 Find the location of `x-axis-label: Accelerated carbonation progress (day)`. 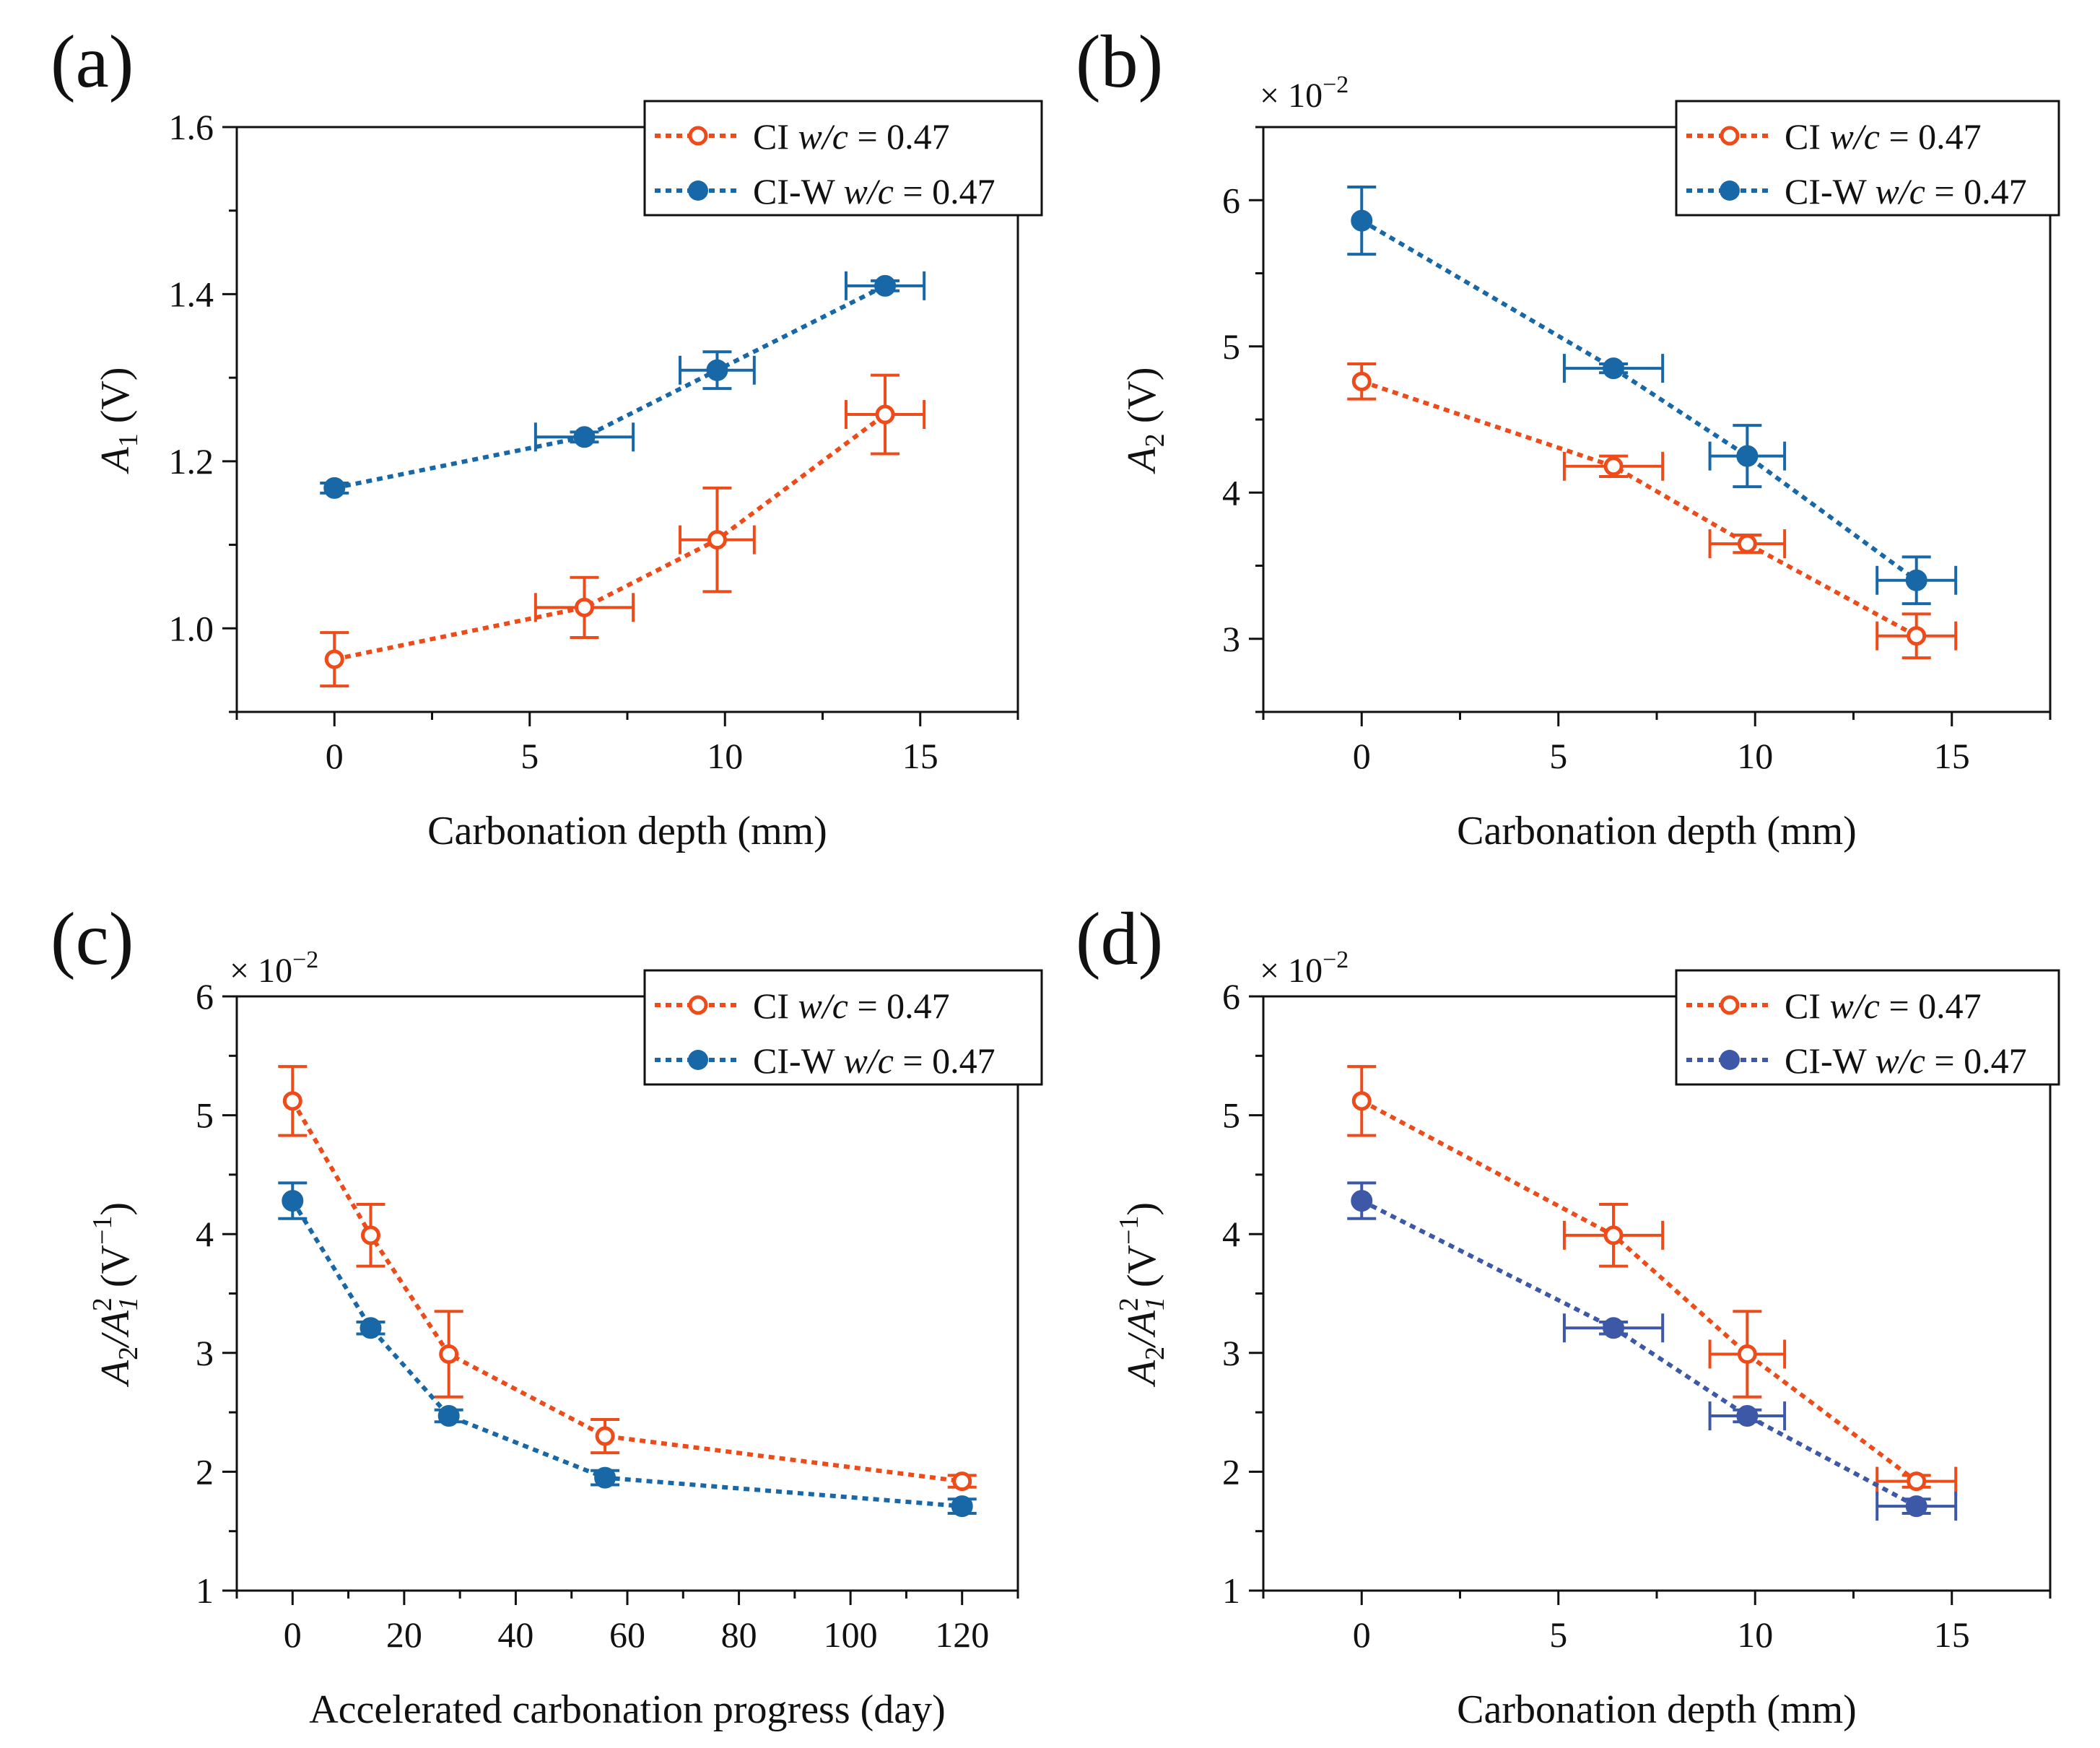

x-axis-label: Accelerated carbonation progress (day) is located at coordinates (627, 1709).